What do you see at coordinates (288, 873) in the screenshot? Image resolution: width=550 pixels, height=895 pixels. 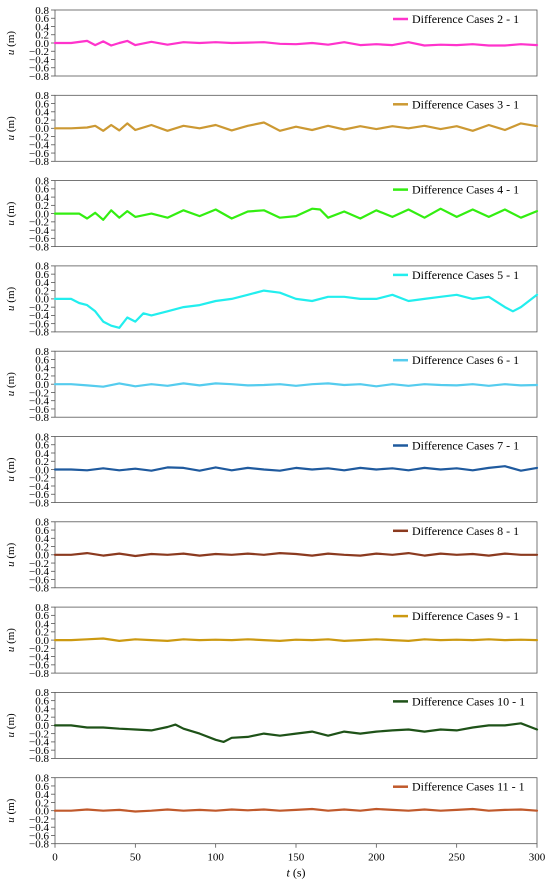 I see `x-axis-var: t` at bounding box center [288, 873].